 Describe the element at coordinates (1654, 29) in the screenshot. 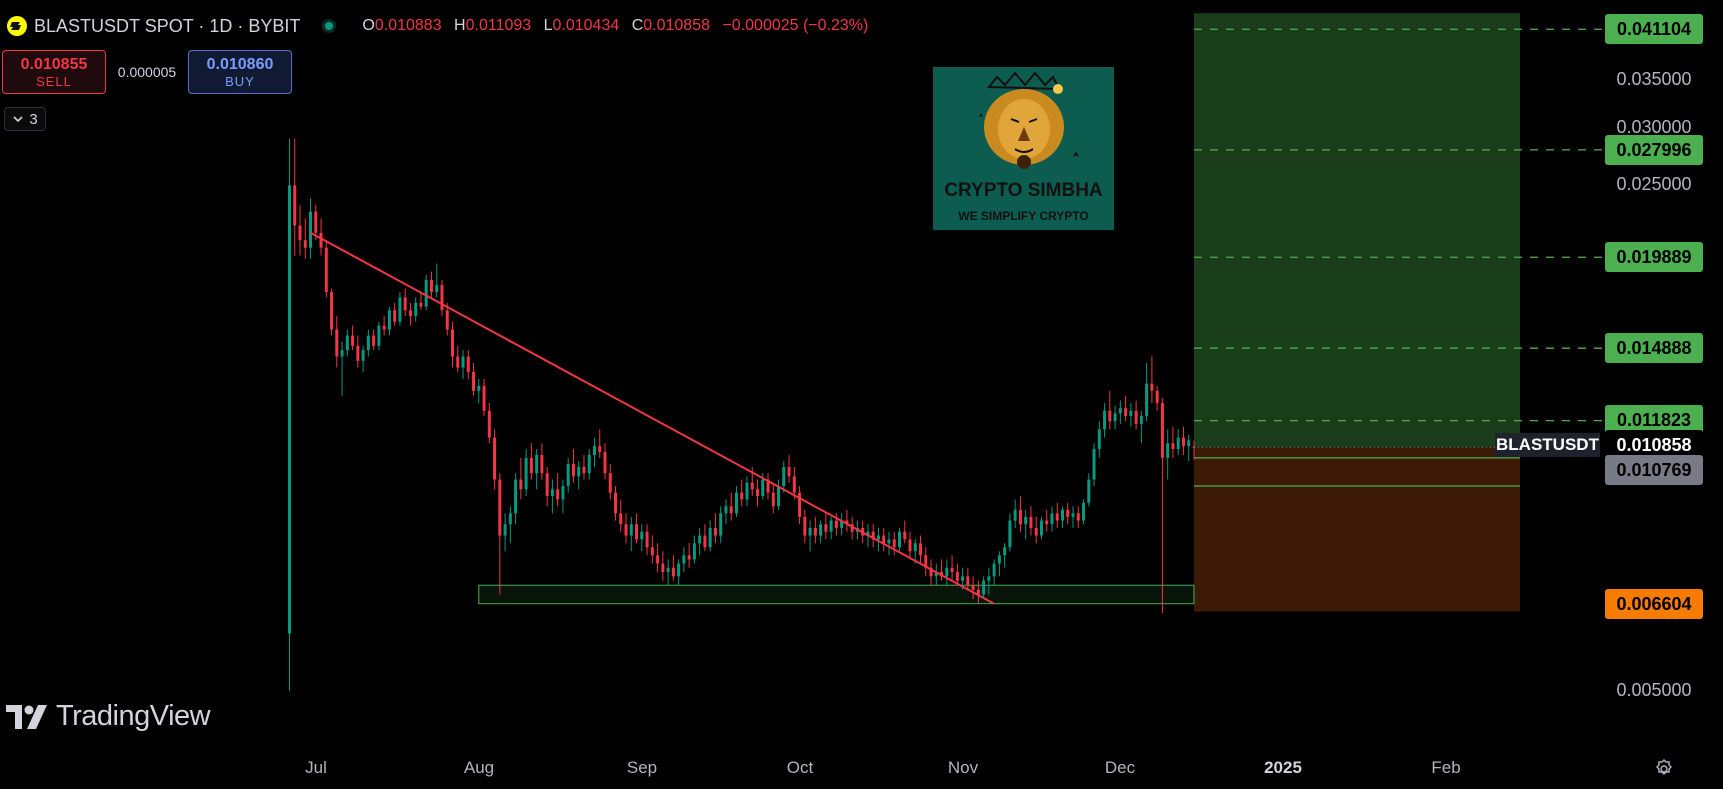

I see `price-label-target: 0.041104` at that location.